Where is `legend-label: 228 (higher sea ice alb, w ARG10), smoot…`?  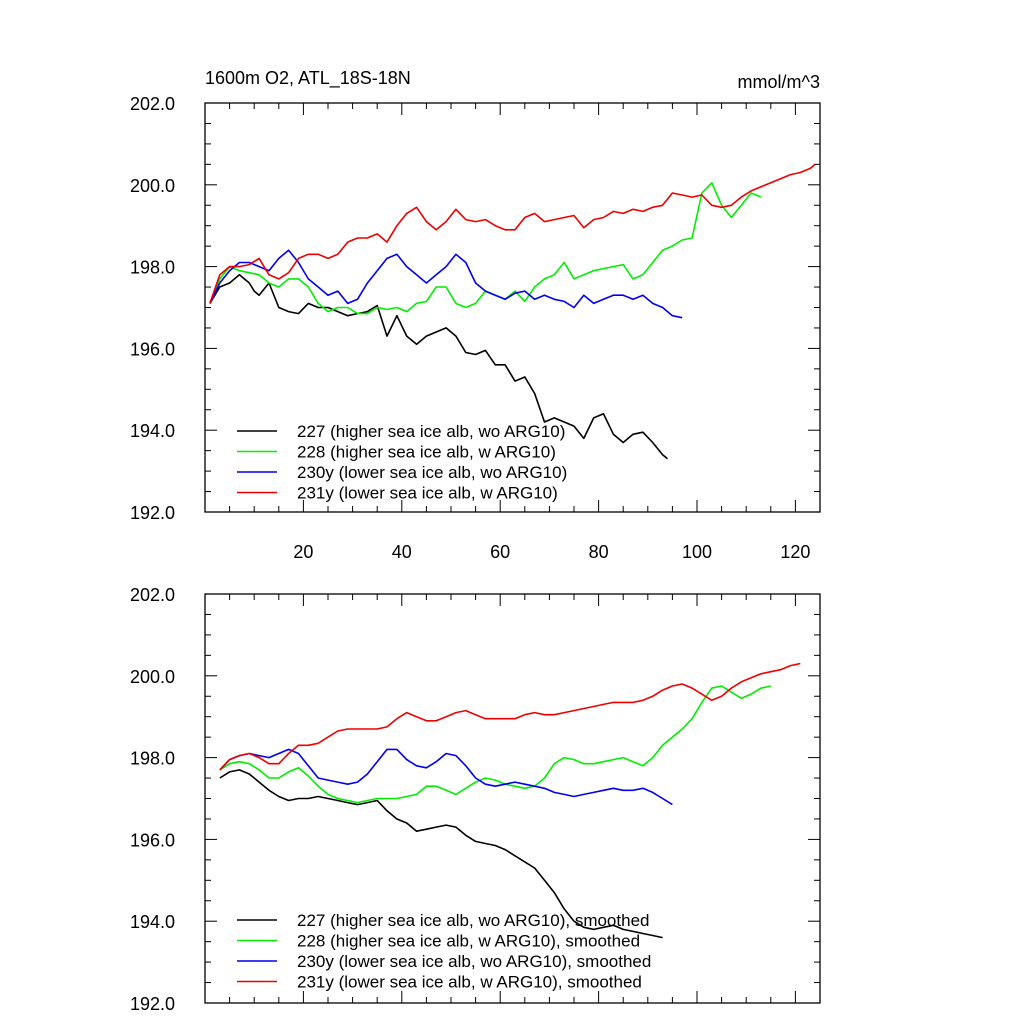 legend-label: 228 (higher sea ice alb, w ARG10), smoot… is located at coordinates (468, 941).